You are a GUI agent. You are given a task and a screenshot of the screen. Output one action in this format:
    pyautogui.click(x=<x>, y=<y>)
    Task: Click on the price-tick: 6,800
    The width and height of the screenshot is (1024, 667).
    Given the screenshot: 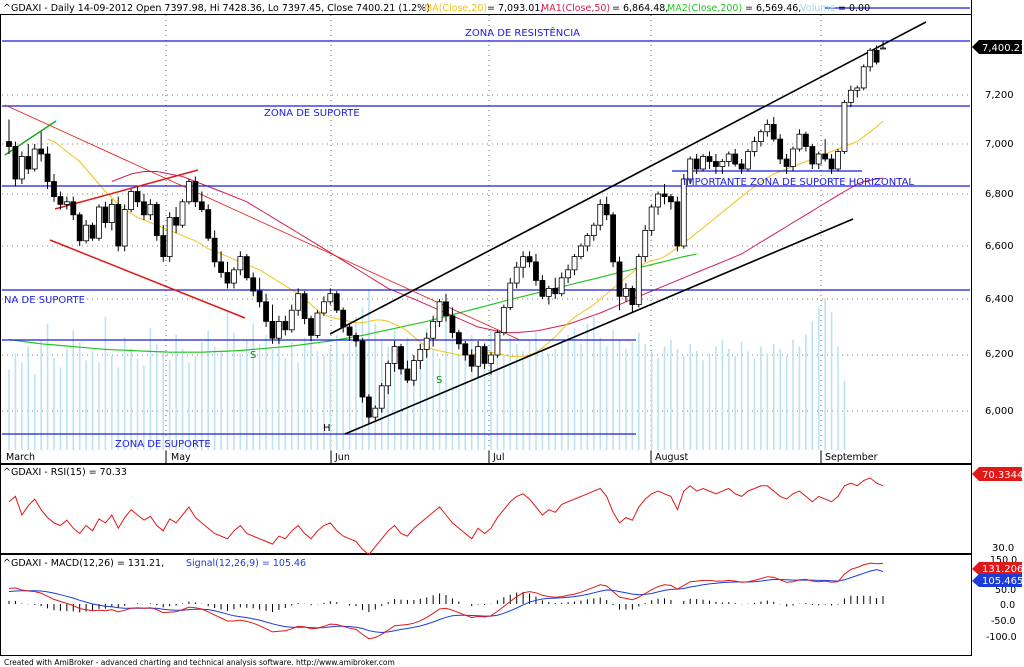 What is the action you would take?
    pyautogui.click(x=999, y=194)
    